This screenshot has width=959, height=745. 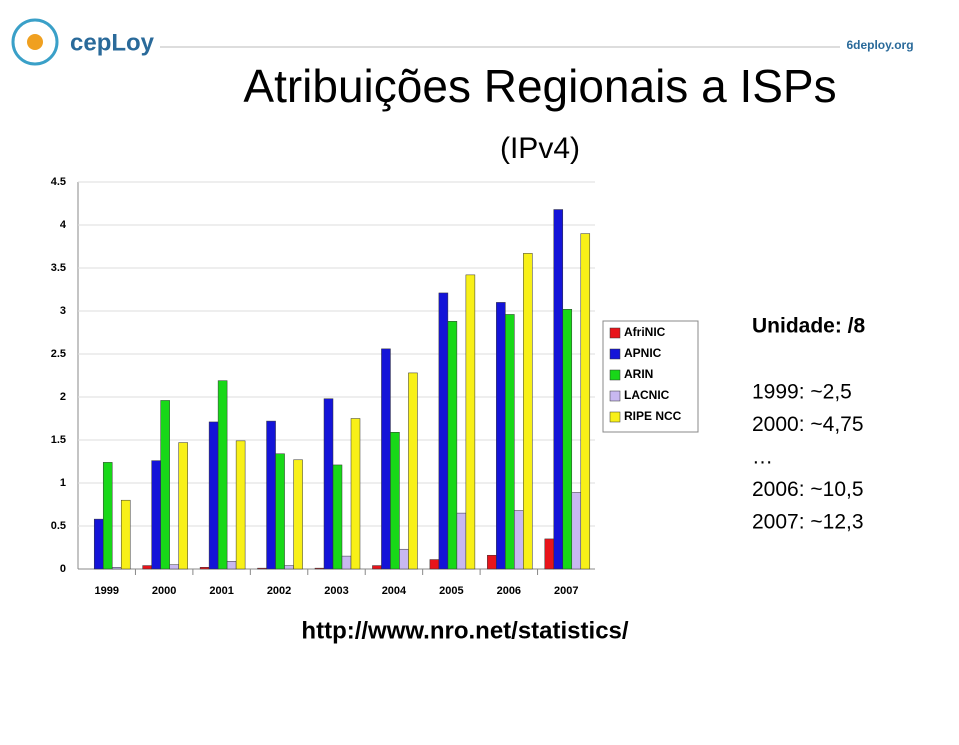 I want to click on x-tick-label: 2000, so click(x=164, y=591).